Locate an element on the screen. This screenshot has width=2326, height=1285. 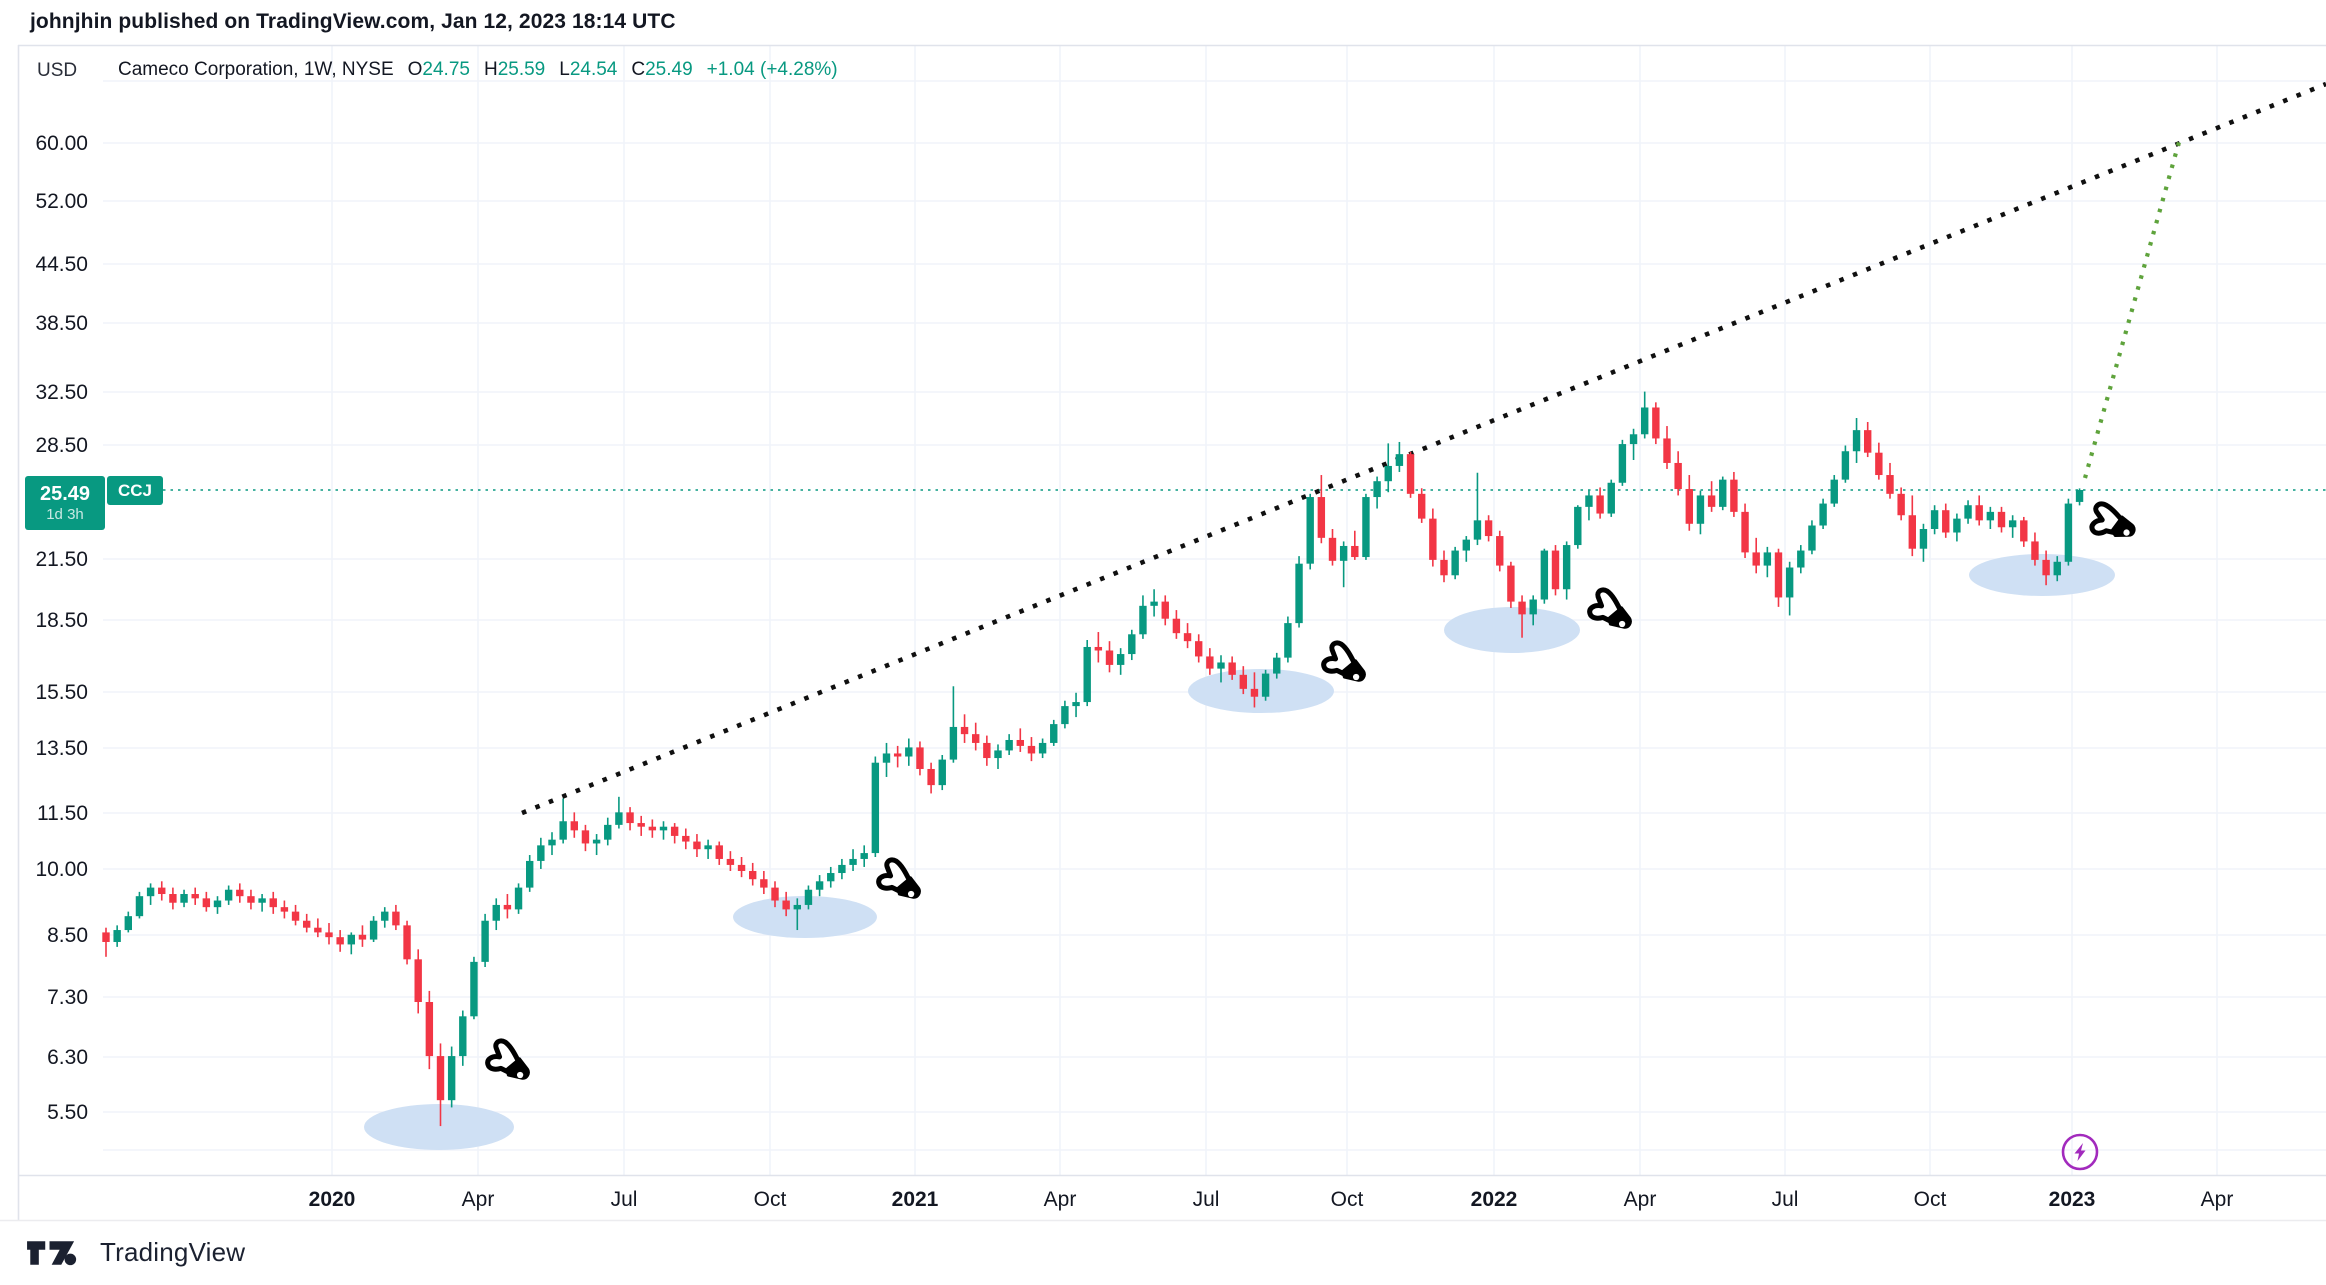
svg-text: 7.30 is located at coordinates (67, 997).